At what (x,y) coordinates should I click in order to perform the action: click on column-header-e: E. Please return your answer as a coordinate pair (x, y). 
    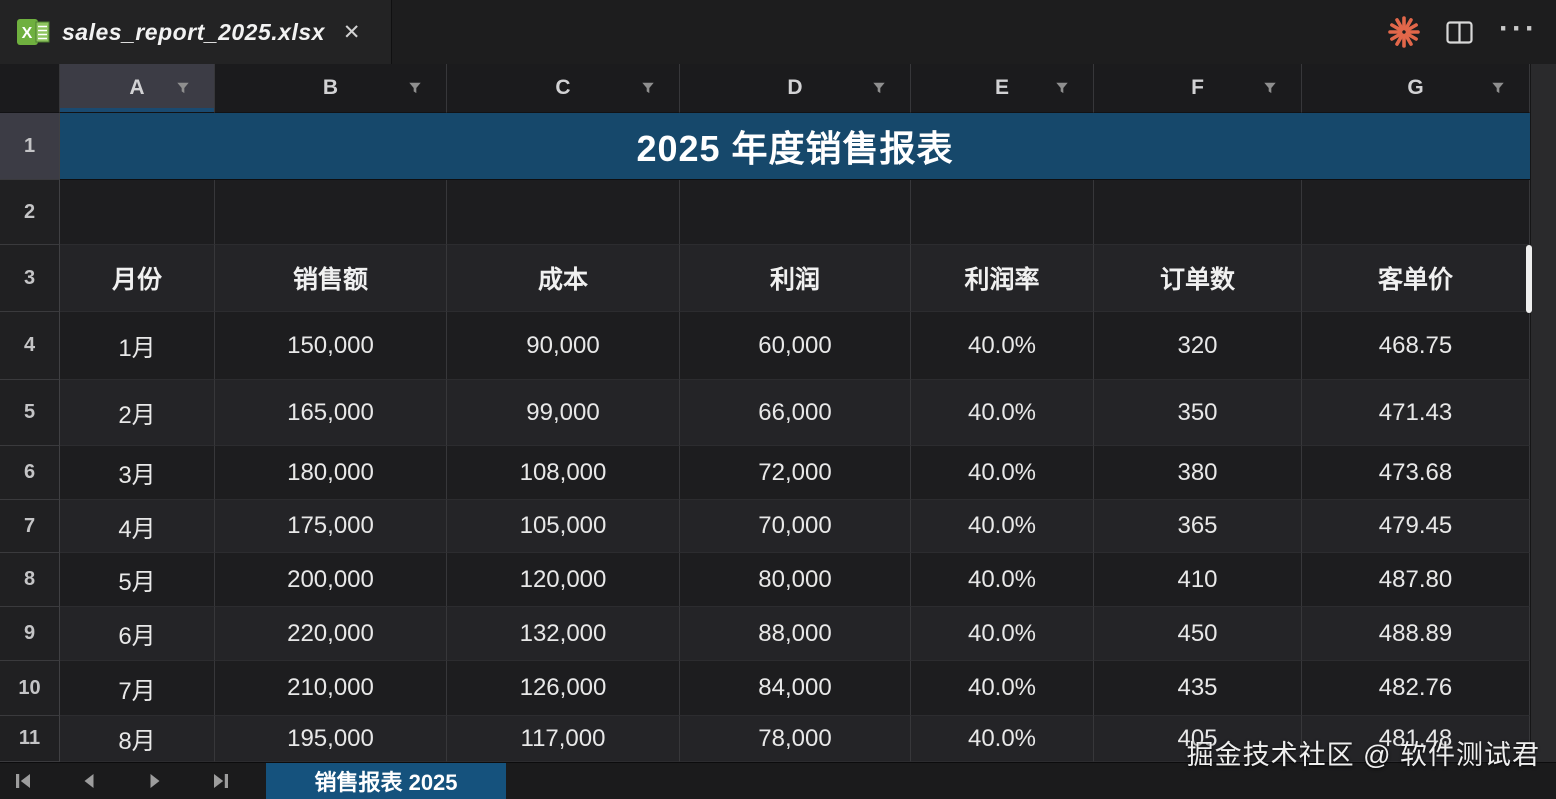
    Looking at the image, I should click on (1002, 88).